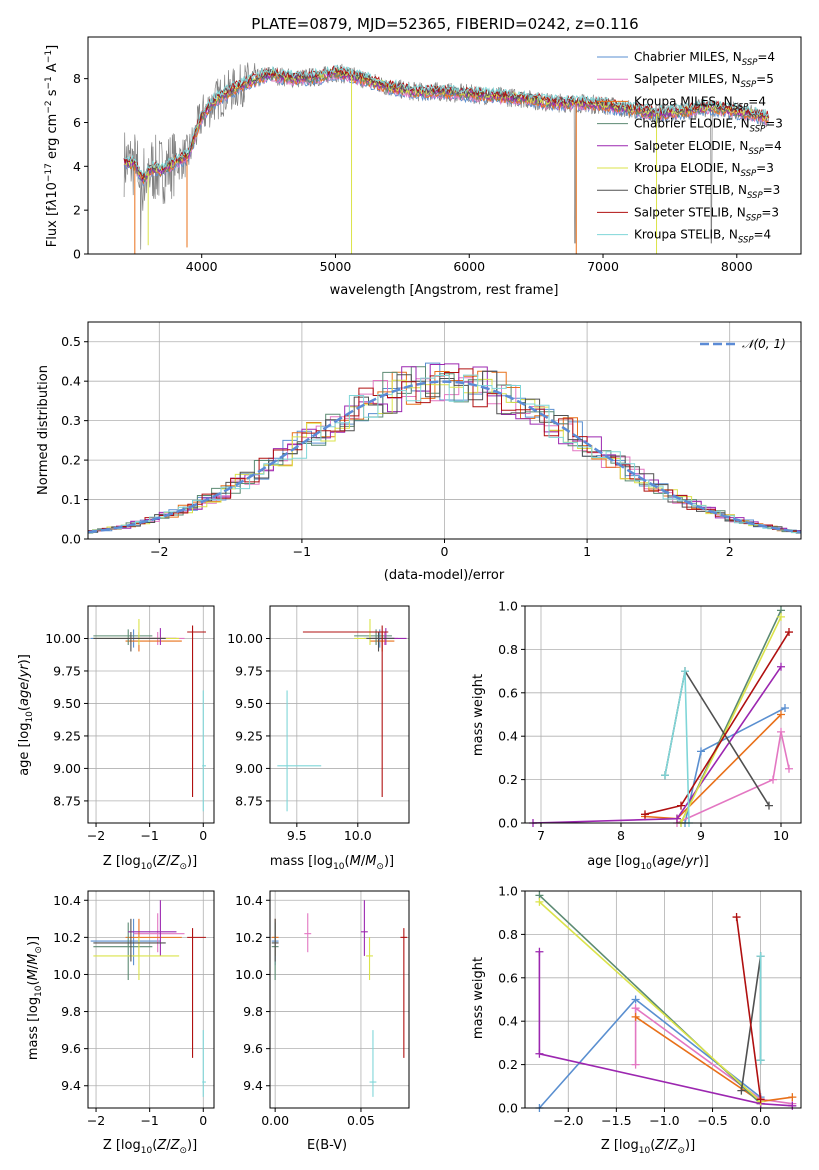 This screenshot has width=819, height=1170. Describe the element at coordinates (712, 1120) in the screenshot. I see `x-tick-label: −0.5` at that location.